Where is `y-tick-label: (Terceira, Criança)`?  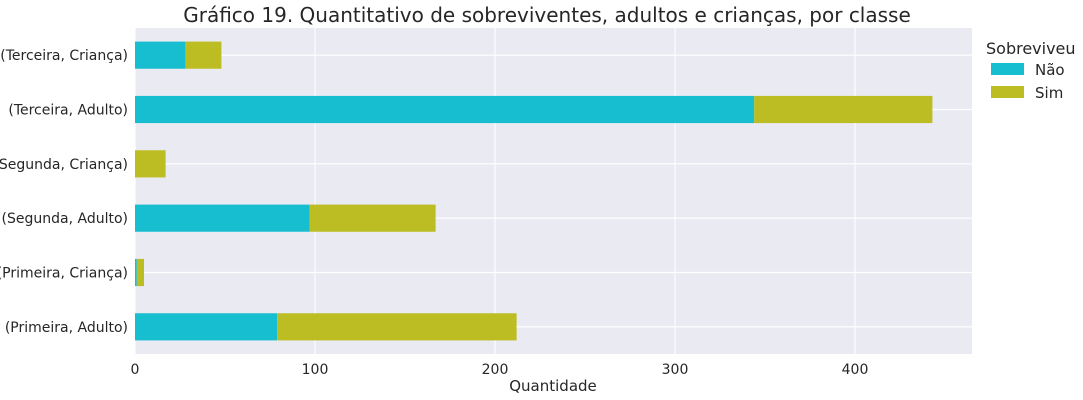 y-tick-label: (Terceira, Criança) is located at coordinates (64, 56).